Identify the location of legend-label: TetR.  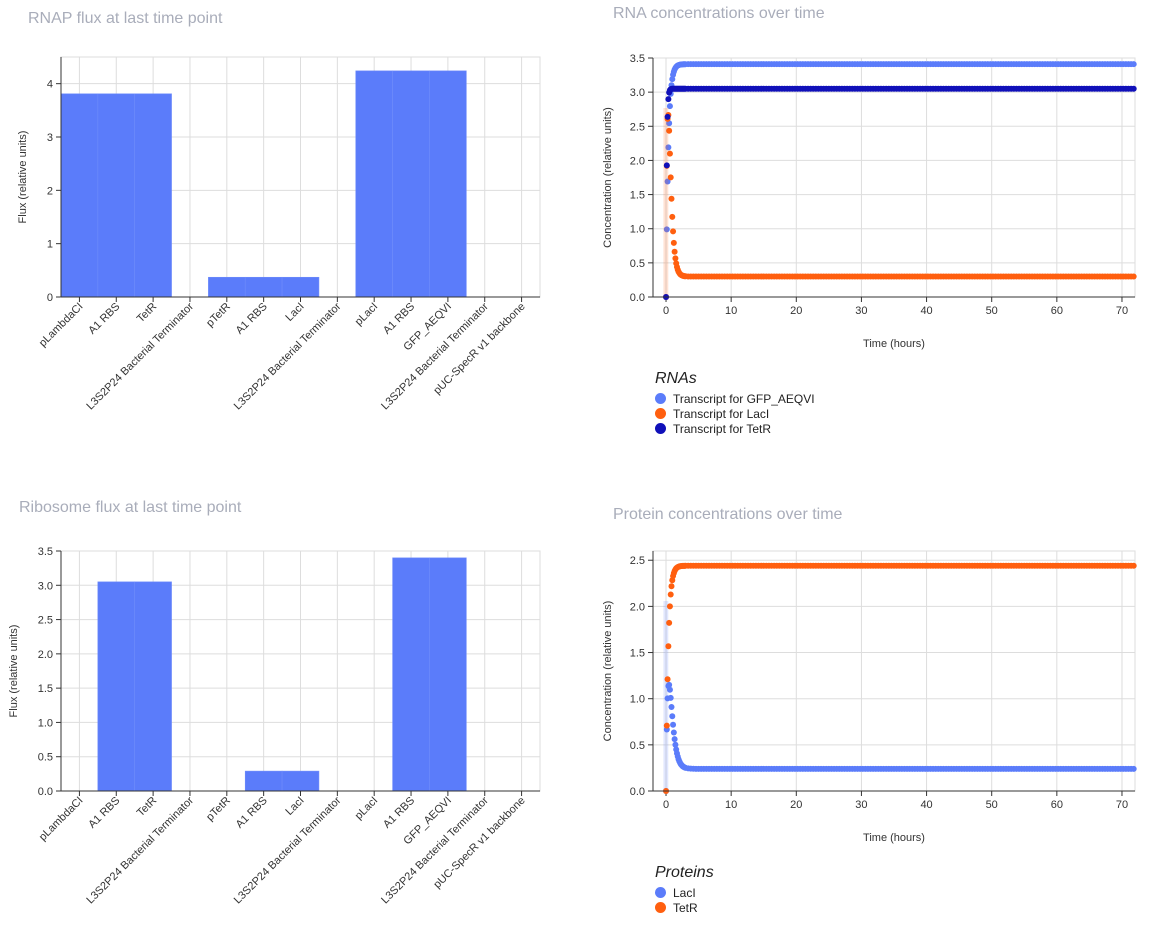
(685, 907).